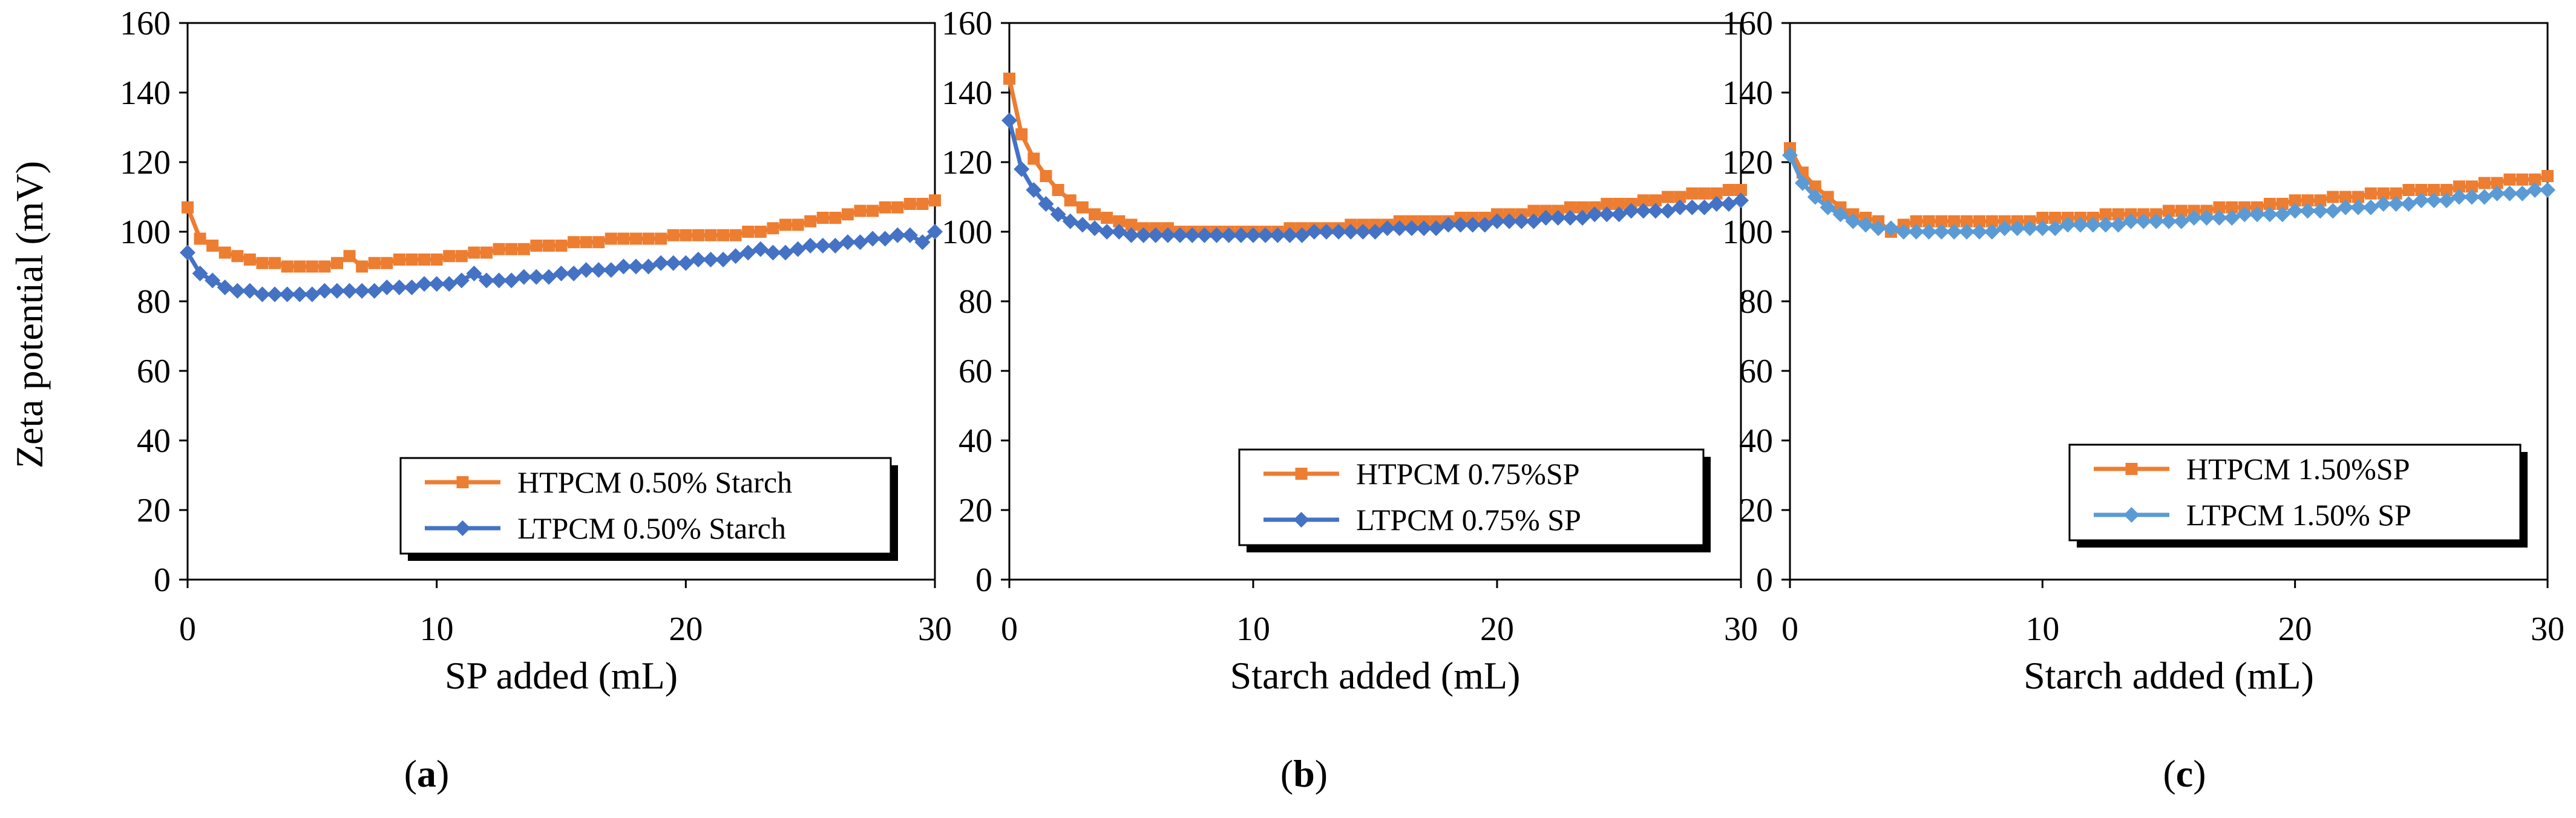  Describe the element at coordinates (427, 773) in the screenshot. I see `panel-caption: (a)` at that location.